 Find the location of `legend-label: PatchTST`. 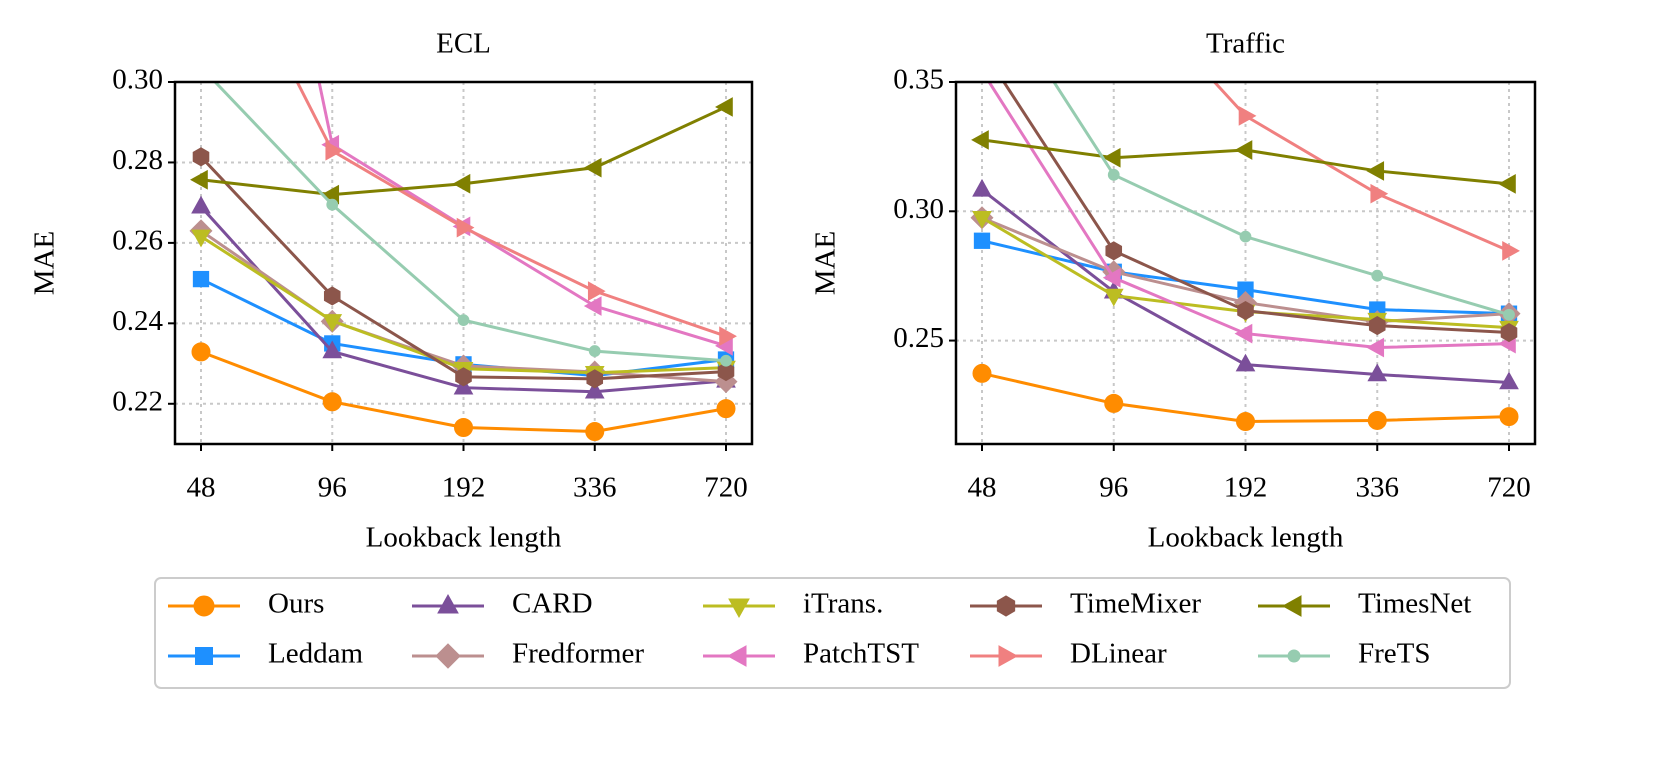

legend-label: PatchTST is located at coordinates (861, 654).